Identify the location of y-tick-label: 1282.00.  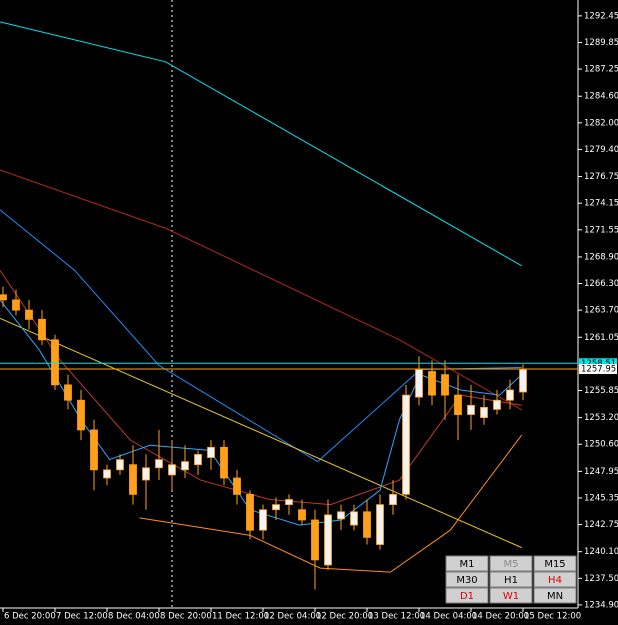
(601, 123).